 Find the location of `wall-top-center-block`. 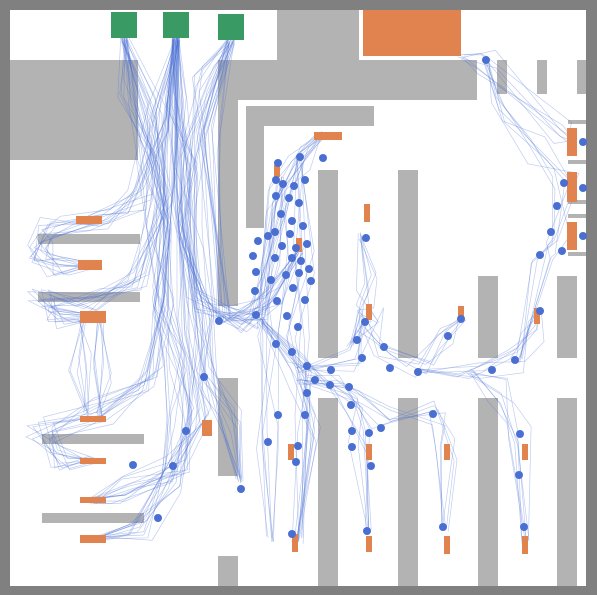

wall-top-center-block is located at coordinates (318, 35).